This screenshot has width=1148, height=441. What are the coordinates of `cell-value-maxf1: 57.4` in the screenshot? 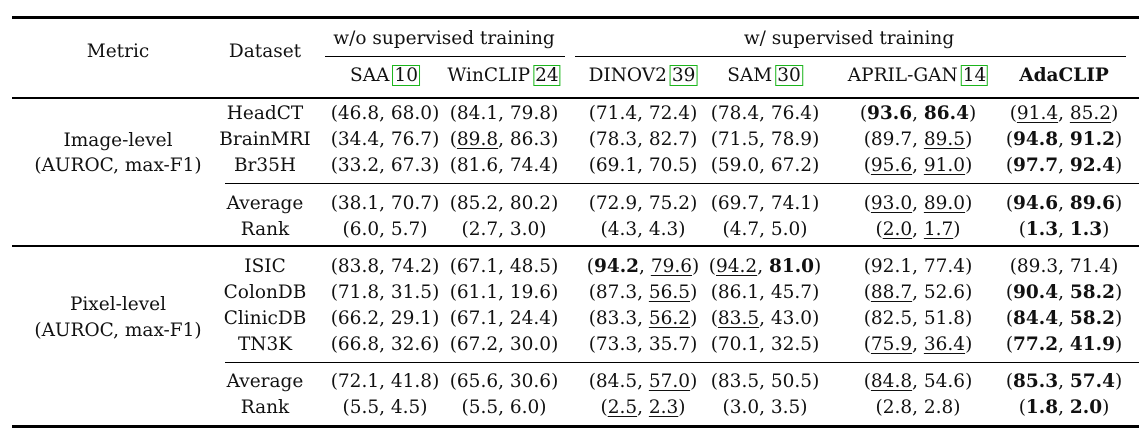 It's located at (1092, 381).